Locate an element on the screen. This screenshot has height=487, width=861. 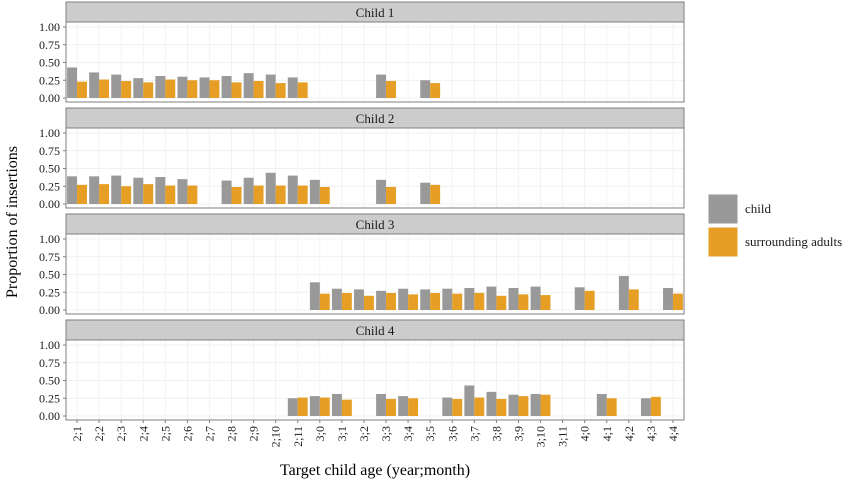
x-tick-label: 2;9 is located at coordinates (254, 433).